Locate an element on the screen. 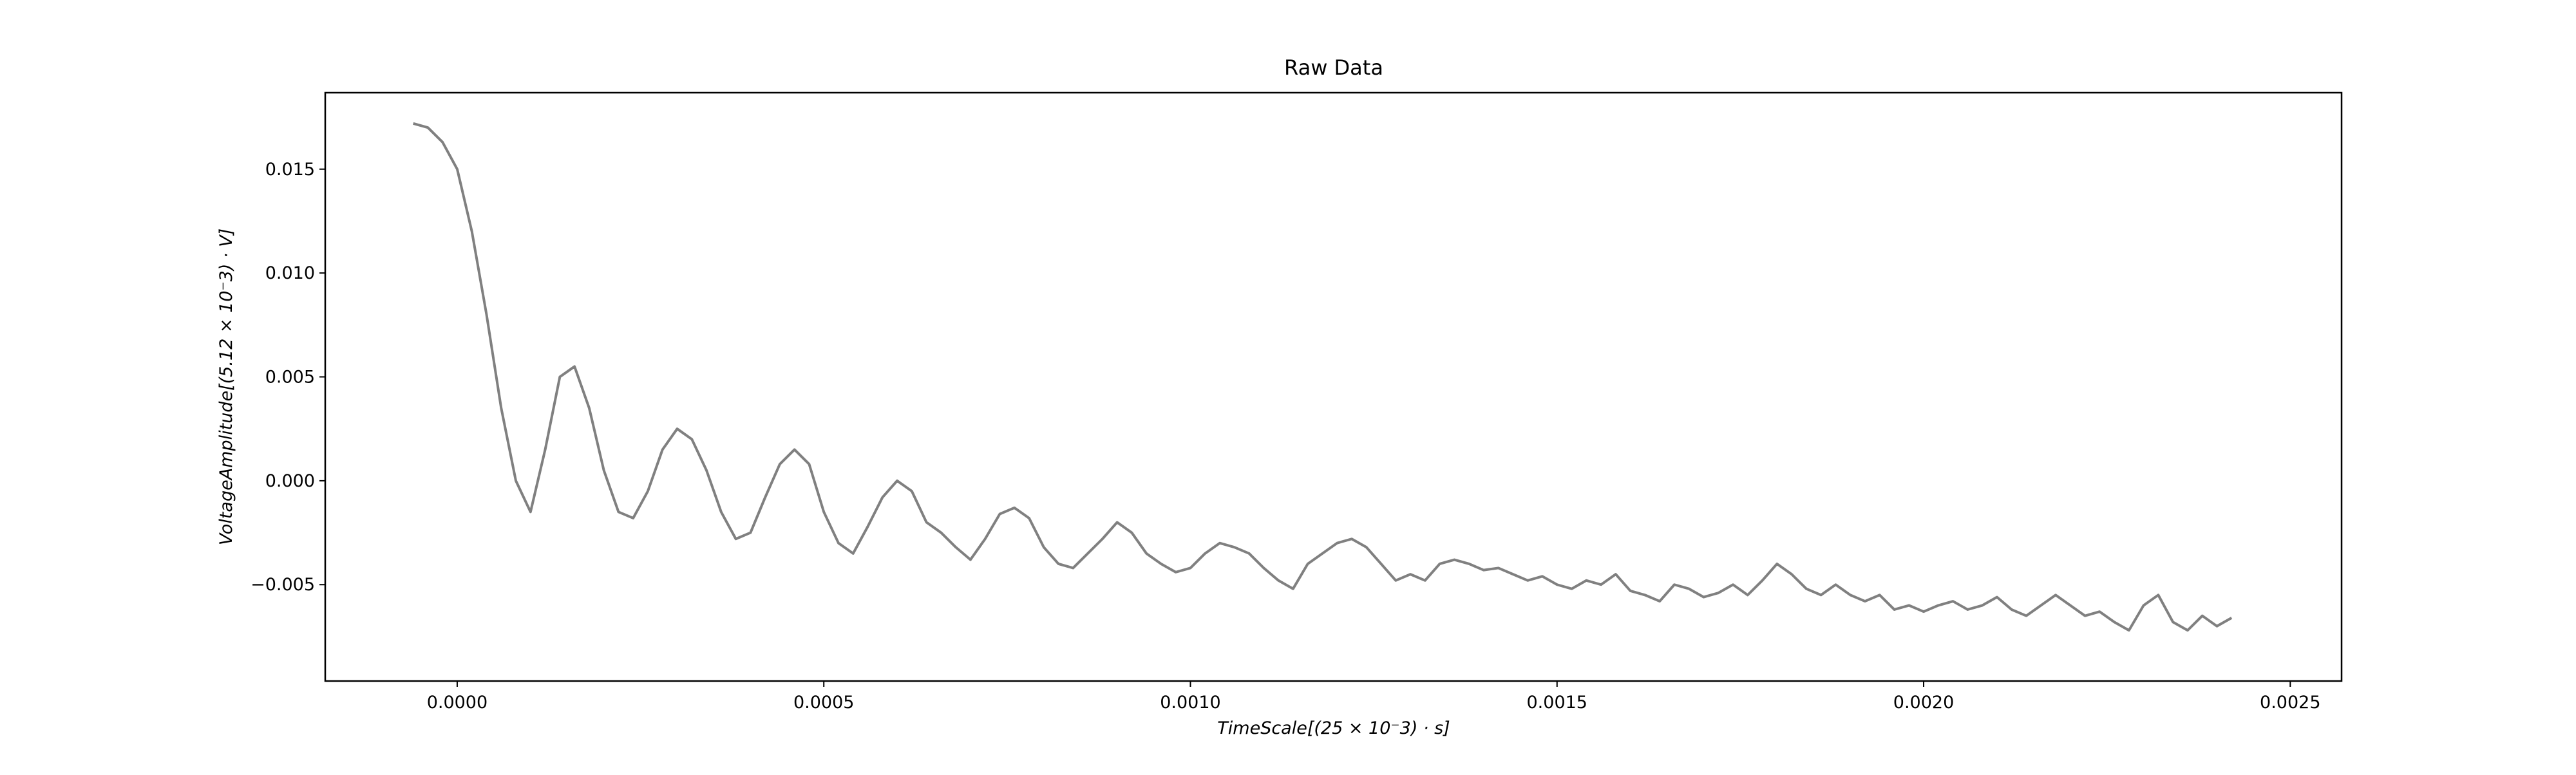  x-tick-label: 0.0015 is located at coordinates (1557, 703).